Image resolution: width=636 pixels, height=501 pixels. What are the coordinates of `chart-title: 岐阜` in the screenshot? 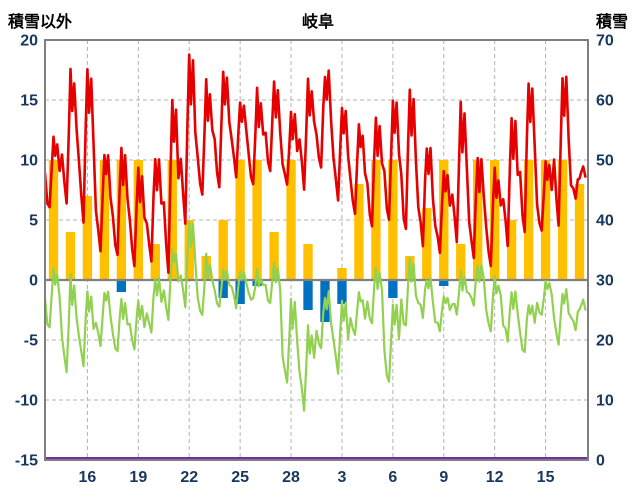 It's located at (318, 22).